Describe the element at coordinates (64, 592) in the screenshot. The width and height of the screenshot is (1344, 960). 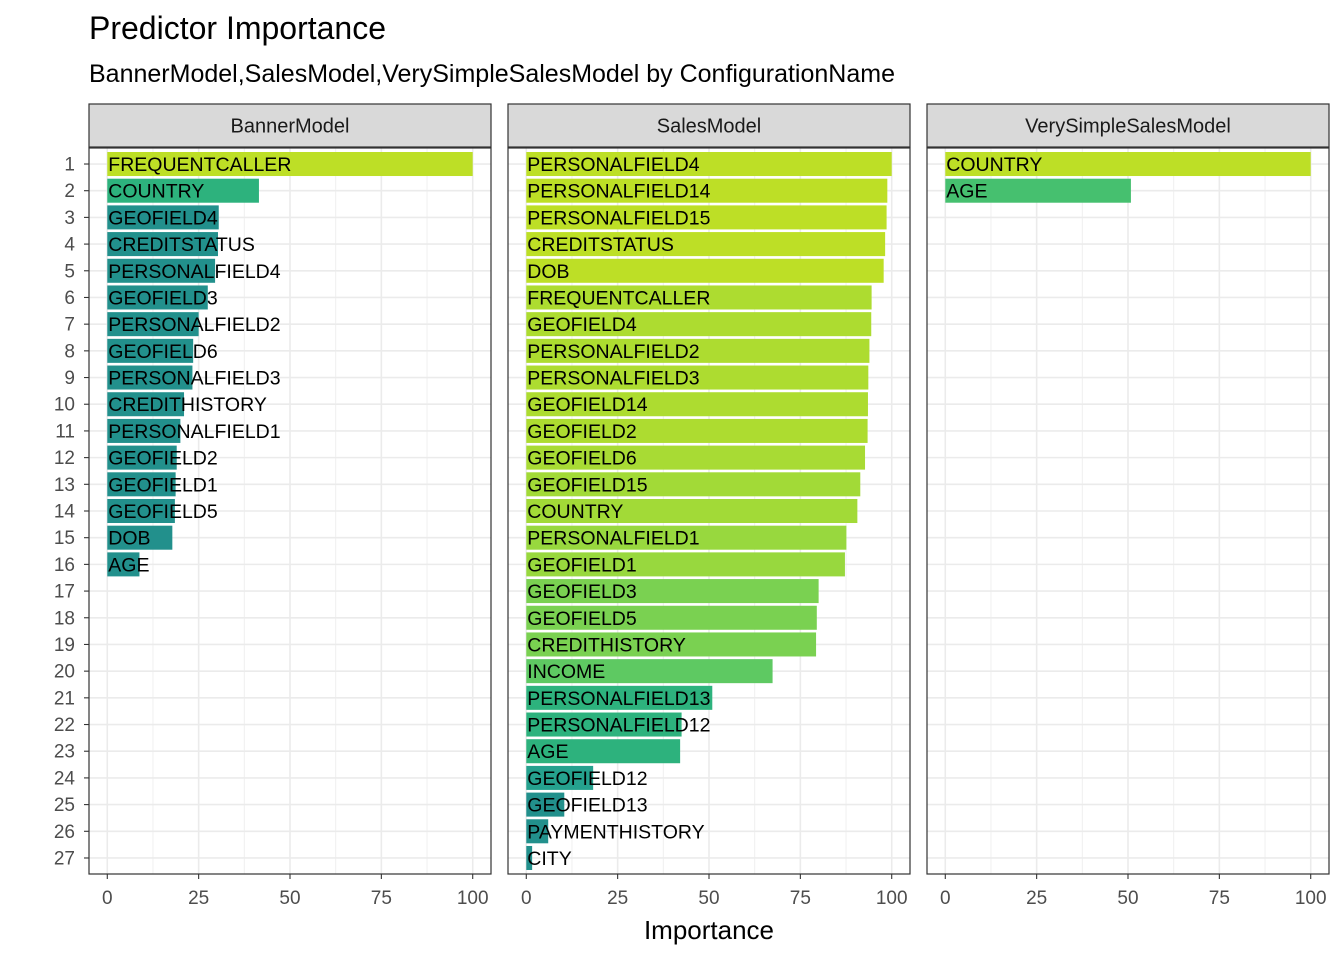
I see `rank-label: 17` at that location.